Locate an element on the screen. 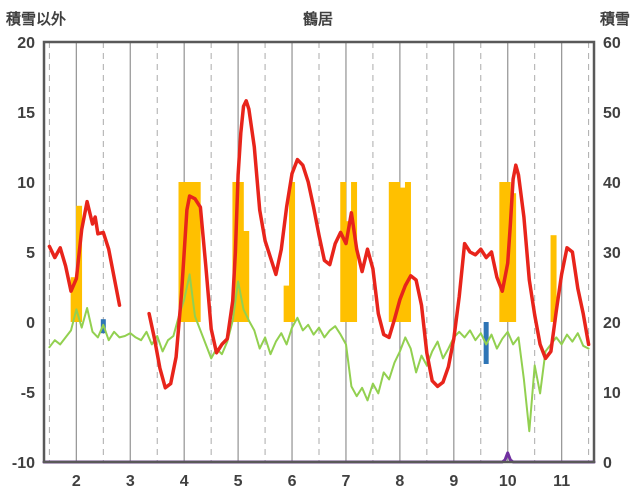 The height and width of the screenshot is (501, 636). chart-title: 鶴居 is located at coordinates (317, 19).